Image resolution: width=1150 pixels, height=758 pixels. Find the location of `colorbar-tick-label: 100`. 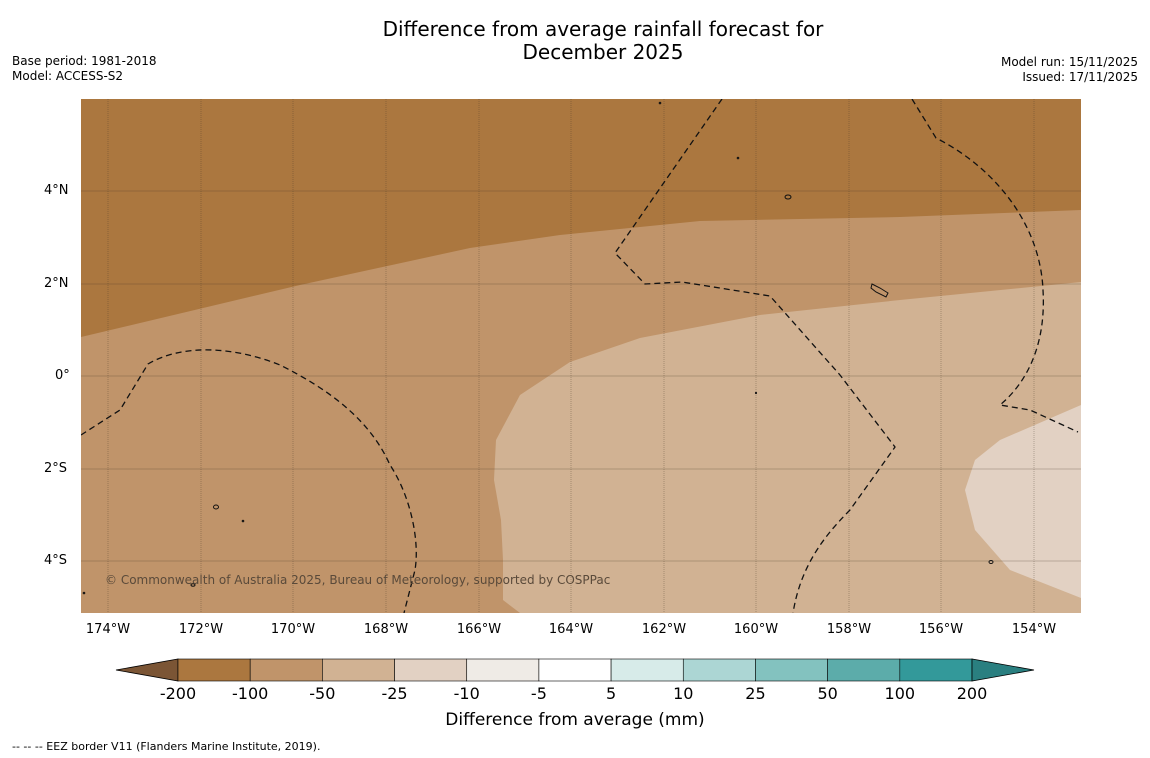

colorbar-tick-label: 100 is located at coordinates (900, 693).